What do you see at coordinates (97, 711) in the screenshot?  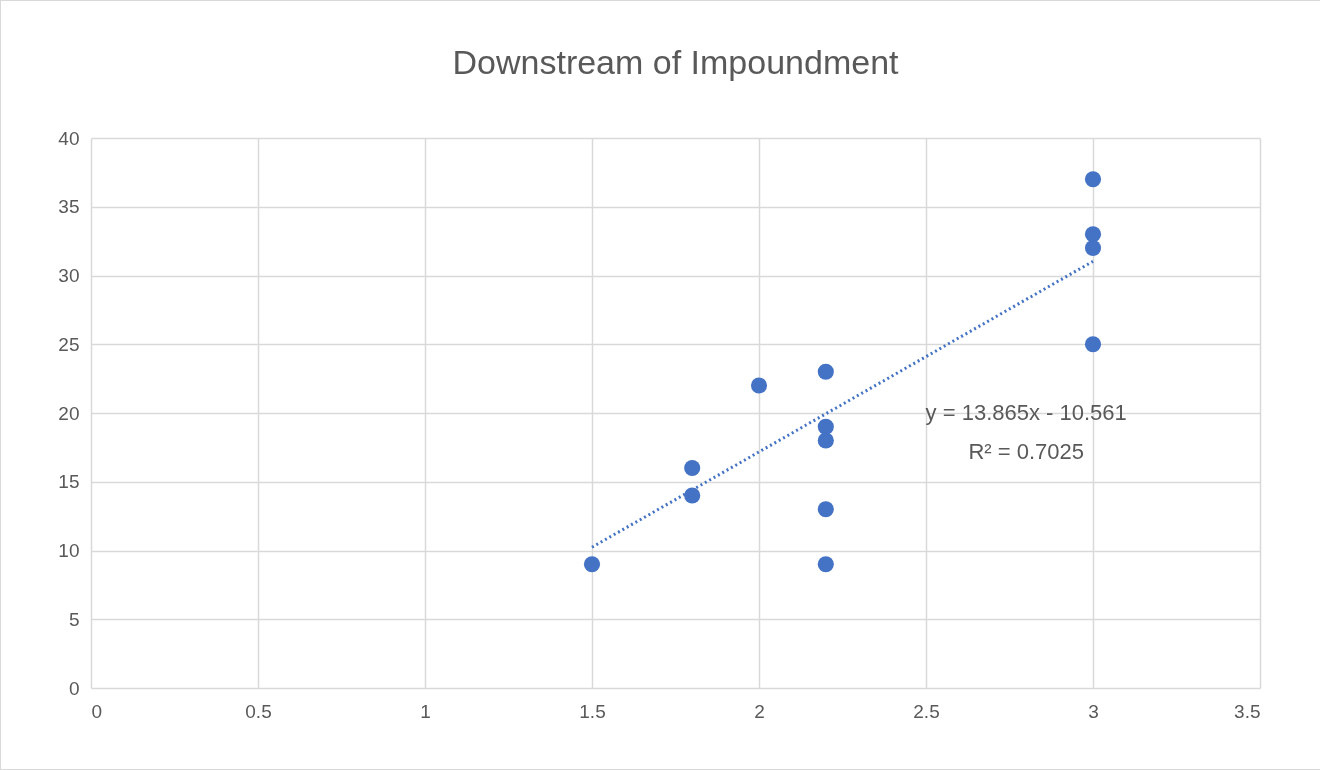 I see `x-tick-label: 0` at bounding box center [97, 711].